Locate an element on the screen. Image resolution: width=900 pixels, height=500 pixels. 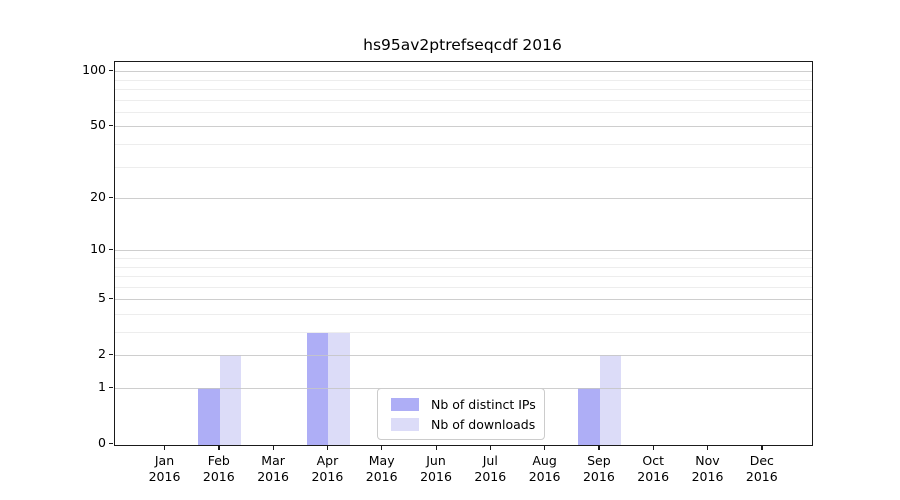
y-tick-label: 100 is located at coordinates (94, 70).